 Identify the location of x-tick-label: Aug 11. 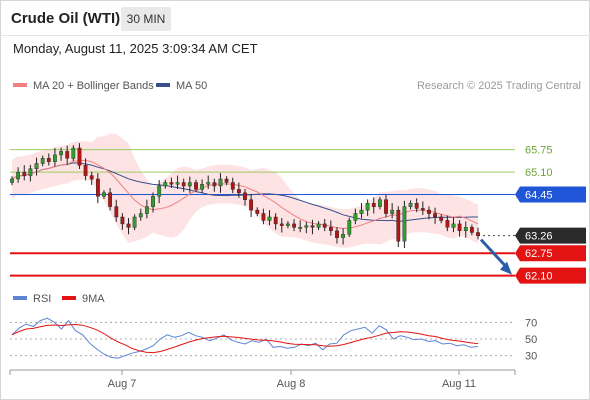
(459, 384).